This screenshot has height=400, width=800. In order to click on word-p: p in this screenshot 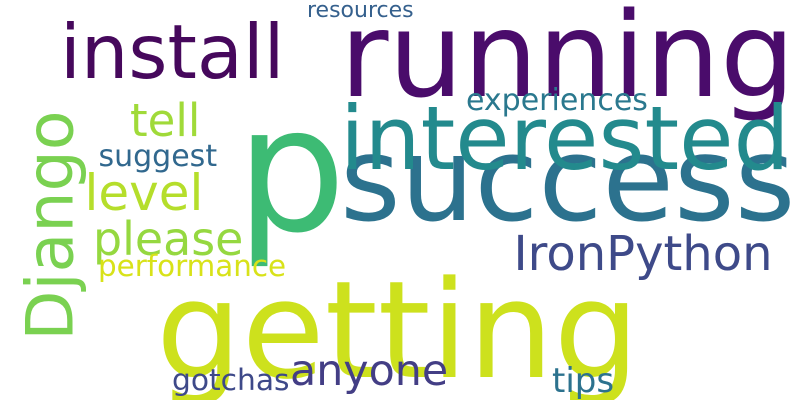, I will do `click(291, 170)`.